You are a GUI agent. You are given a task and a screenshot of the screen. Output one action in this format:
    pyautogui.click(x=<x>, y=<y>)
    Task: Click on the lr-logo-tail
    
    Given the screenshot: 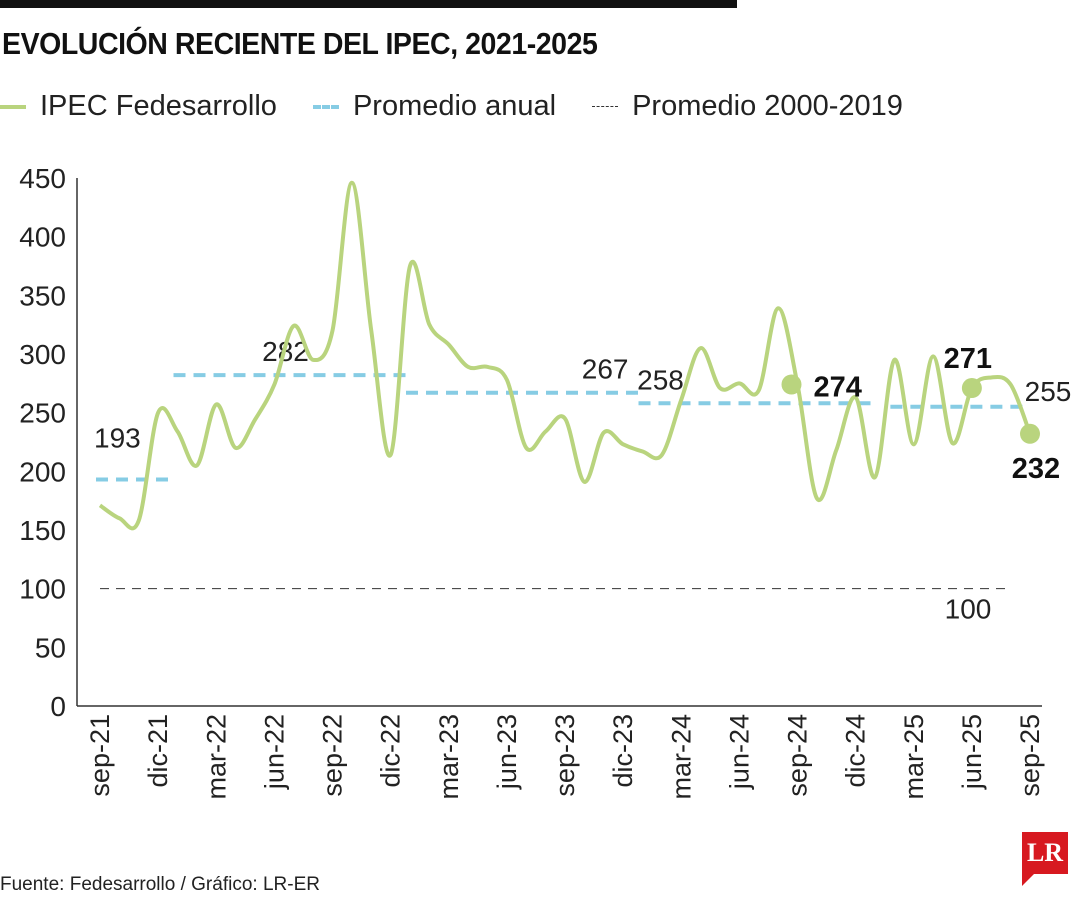 What is the action you would take?
    pyautogui.click(x=1029, y=879)
    